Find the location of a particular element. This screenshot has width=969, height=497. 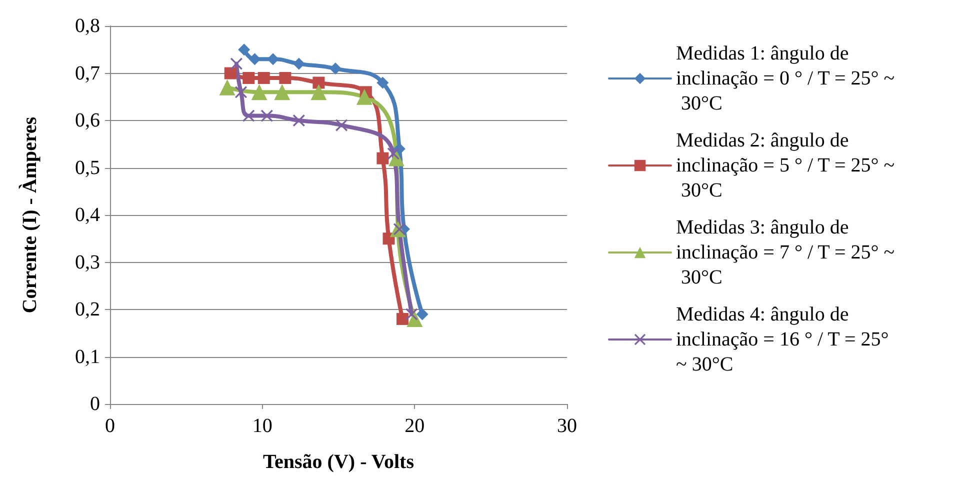

y-tick-label: 0 is located at coordinates (95, 404).